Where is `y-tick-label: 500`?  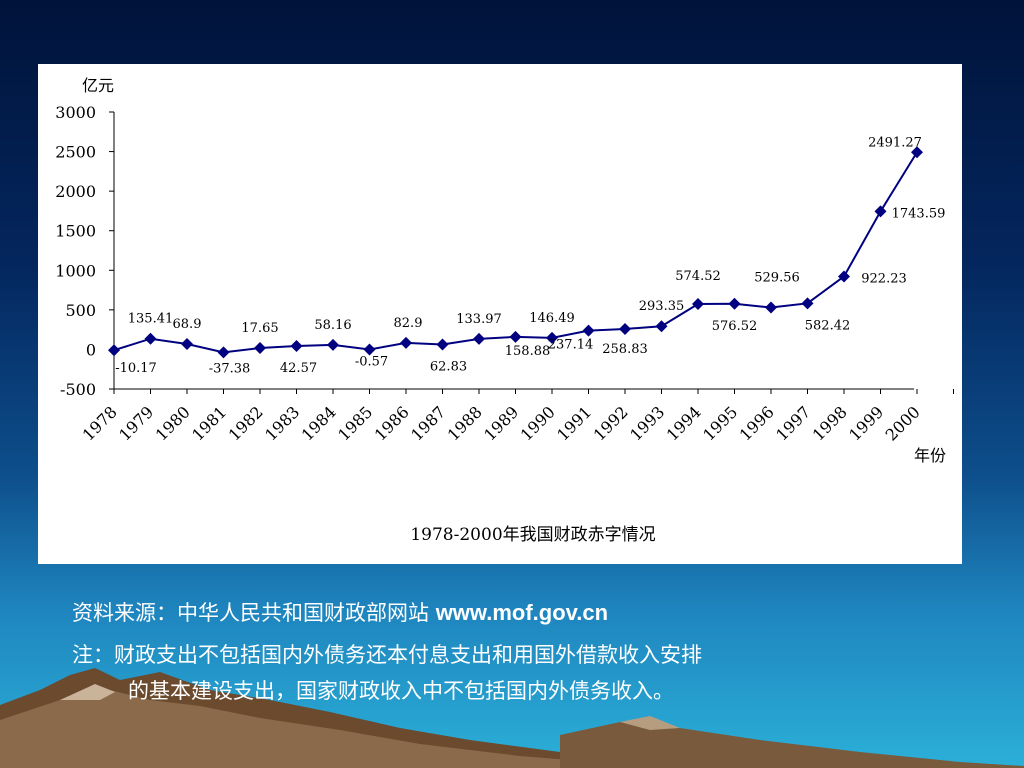
y-tick-label: 500 is located at coordinates (80, 310).